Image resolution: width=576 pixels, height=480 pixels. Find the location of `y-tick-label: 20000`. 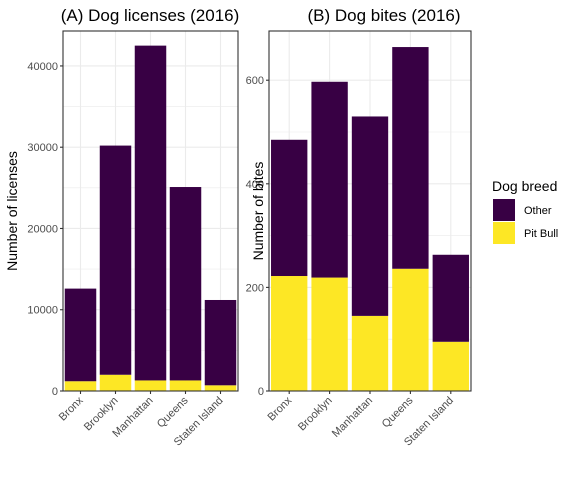

y-tick-label: 20000 is located at coordinates (42, 229).